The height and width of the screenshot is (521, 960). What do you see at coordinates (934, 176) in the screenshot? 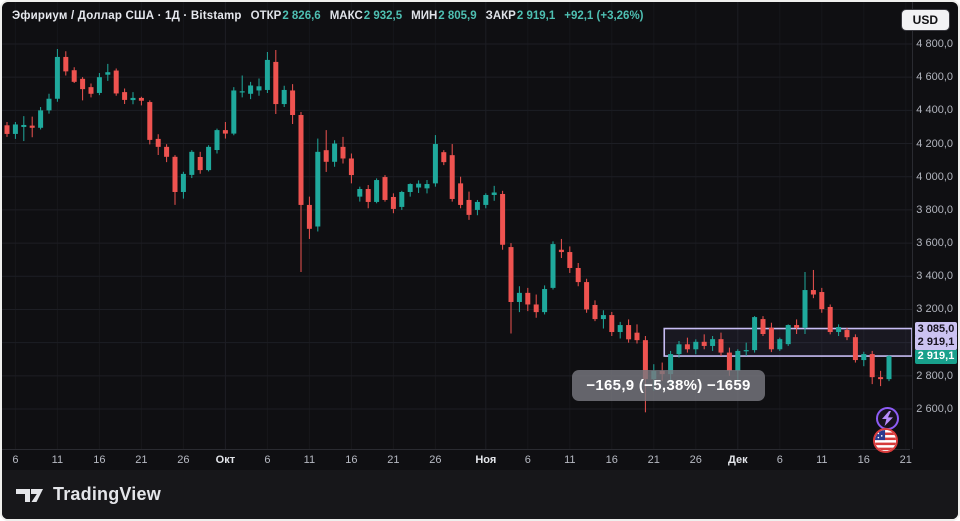
I see `price-axis-label: 4 000,0` at bounding box center [934, 176].